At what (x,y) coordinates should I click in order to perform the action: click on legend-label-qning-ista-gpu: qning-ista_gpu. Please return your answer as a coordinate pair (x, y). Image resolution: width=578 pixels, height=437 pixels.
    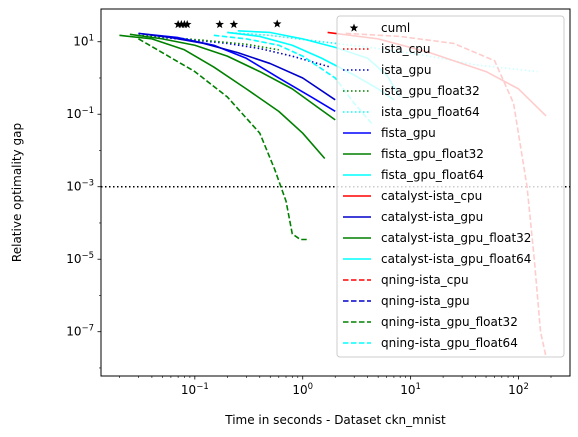
    Looking at the image, I should click on (425, 301).